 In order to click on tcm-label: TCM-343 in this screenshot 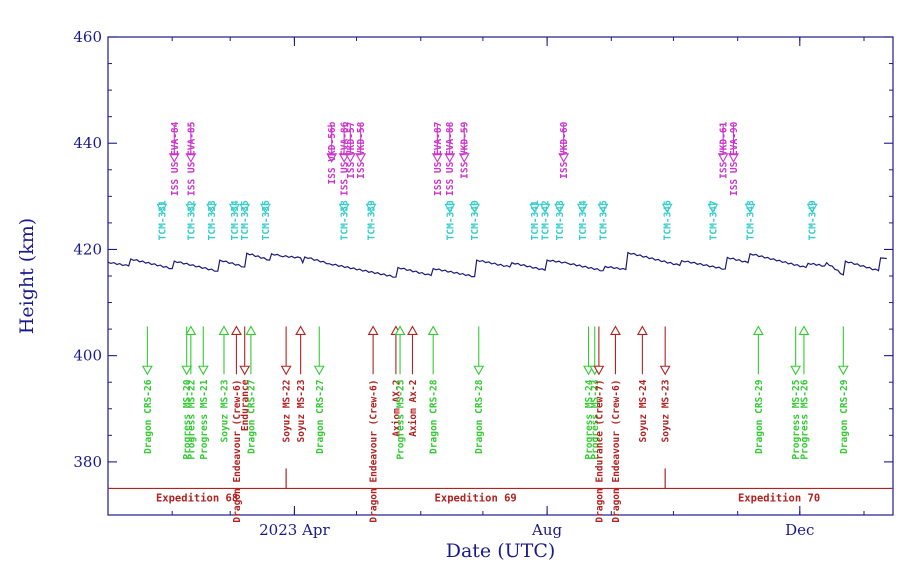, I will do `click(560, 220)`.